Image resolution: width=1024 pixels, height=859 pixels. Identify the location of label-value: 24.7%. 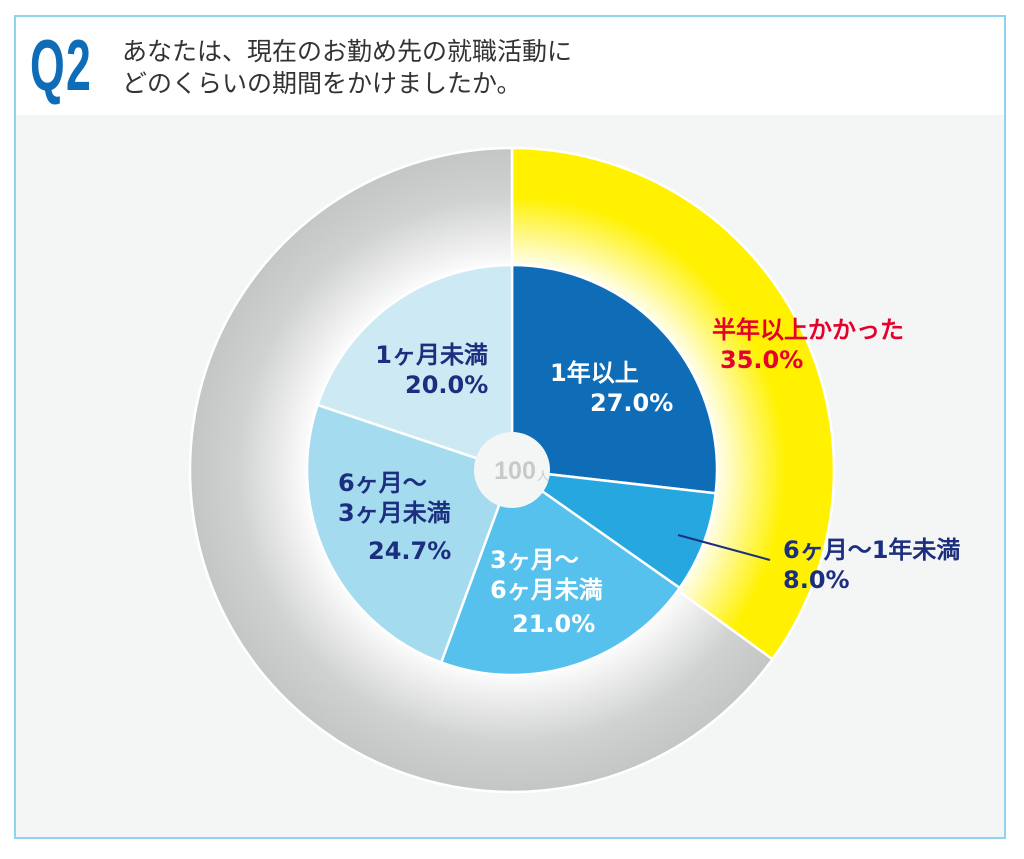
(410, 551).